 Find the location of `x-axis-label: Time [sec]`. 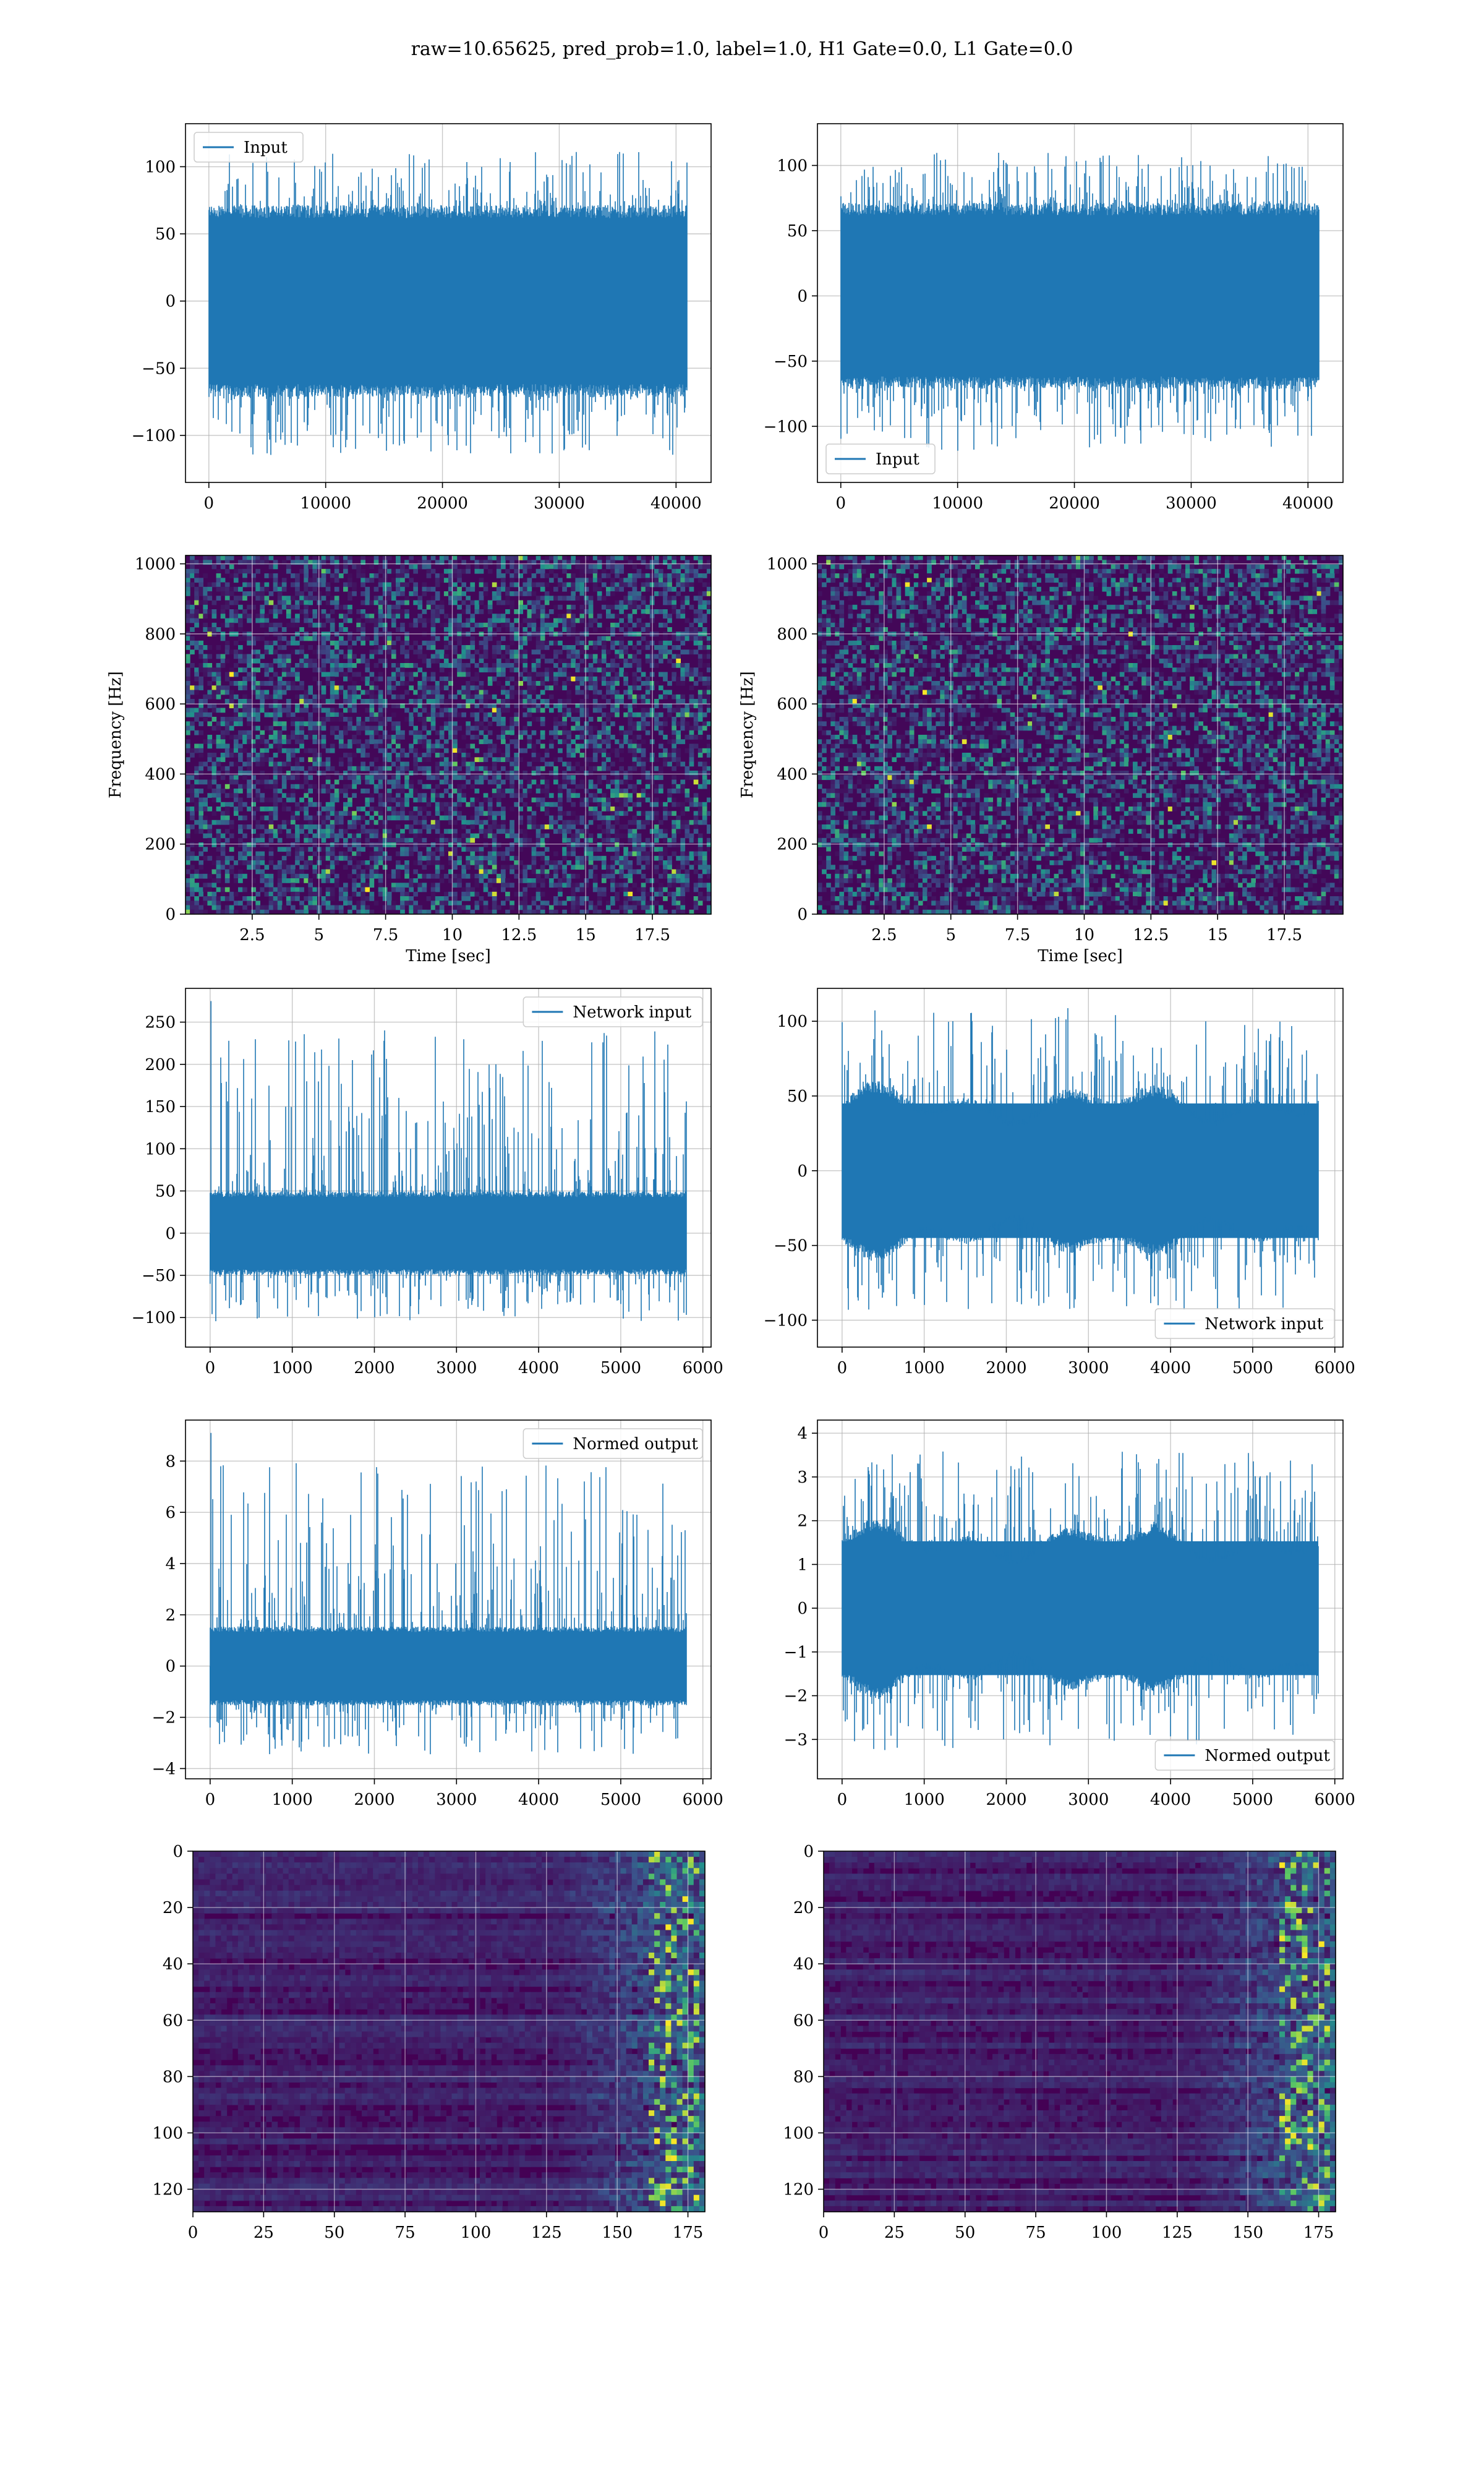

x-axis-label: Time [sec] is located at coordinates (448, 956).